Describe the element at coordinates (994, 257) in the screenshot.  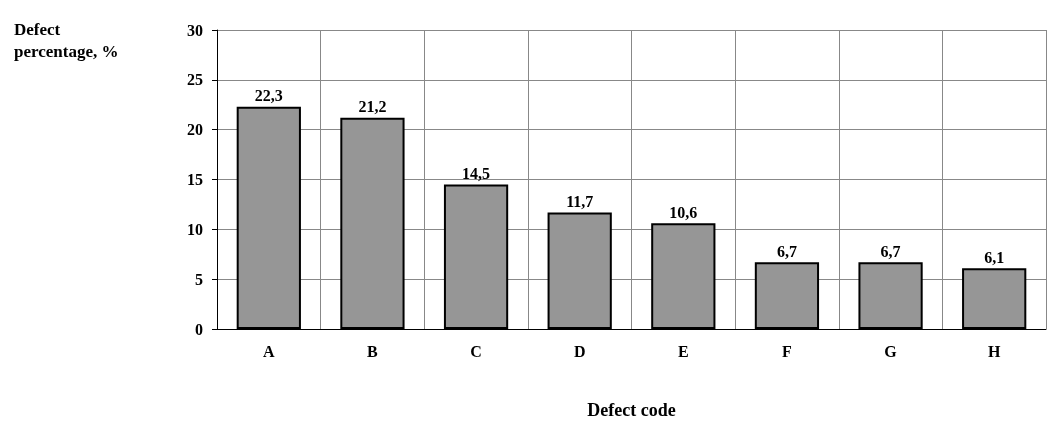
I see `data-label: 6,1` at that location.